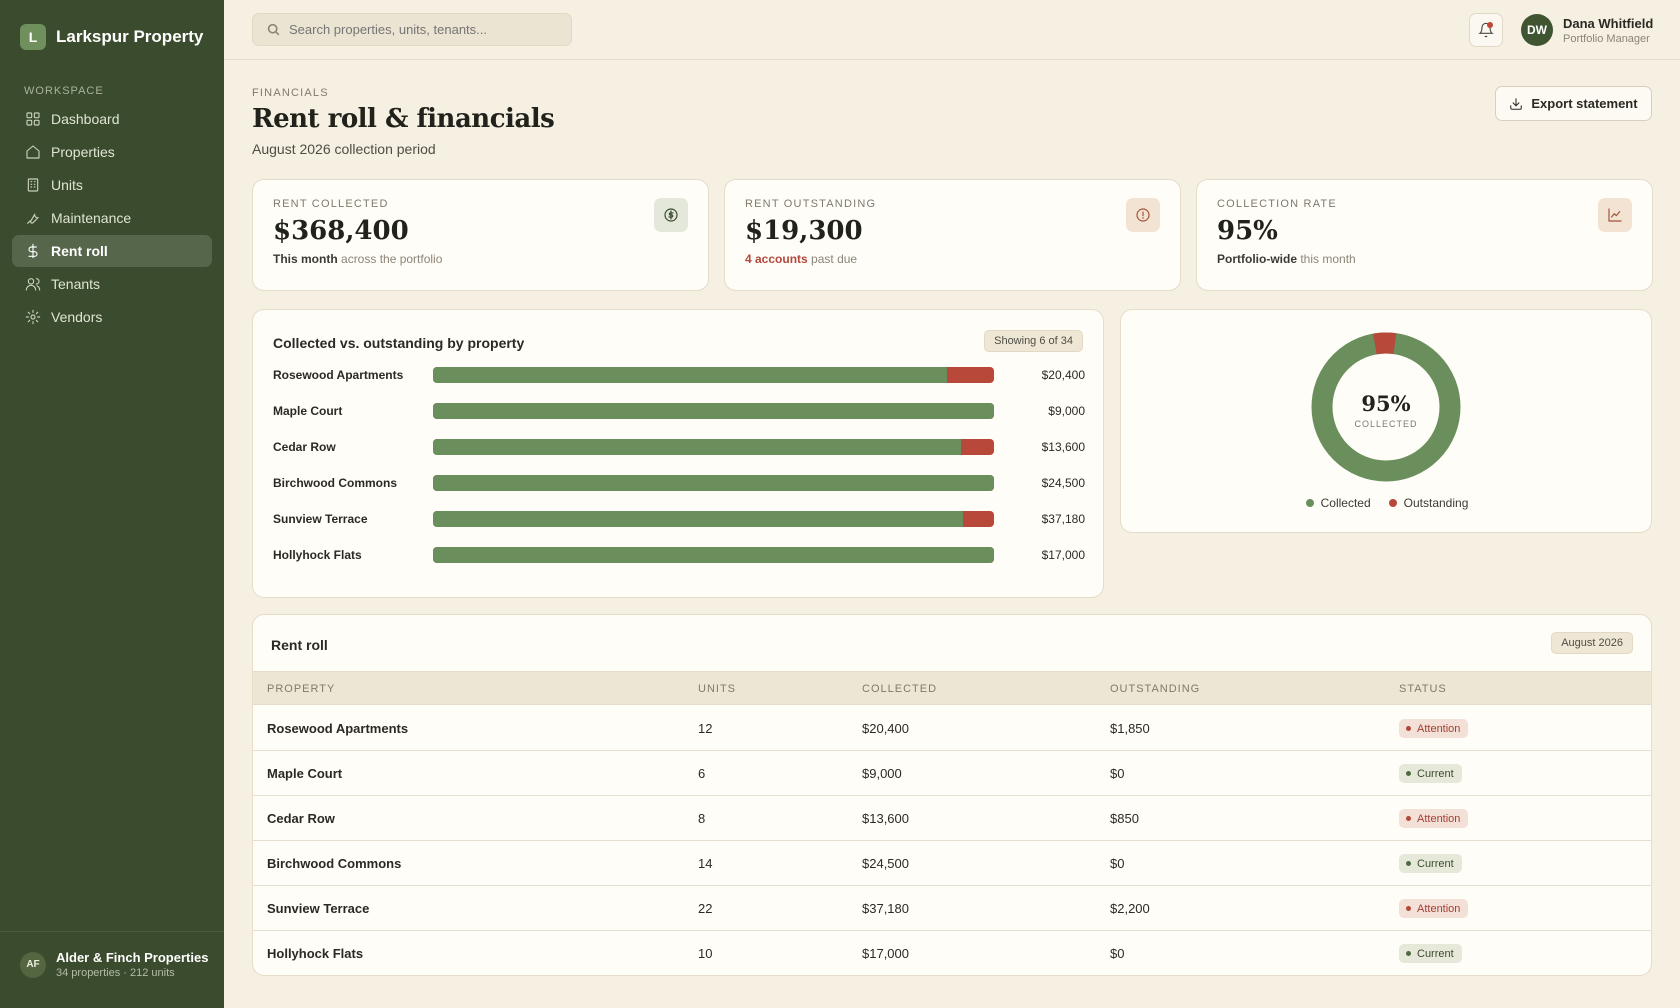 This screenshot has height=1008, width=1680. I want to click on sidebar-item-rent-roll: Rent roll, so click(112, 251).